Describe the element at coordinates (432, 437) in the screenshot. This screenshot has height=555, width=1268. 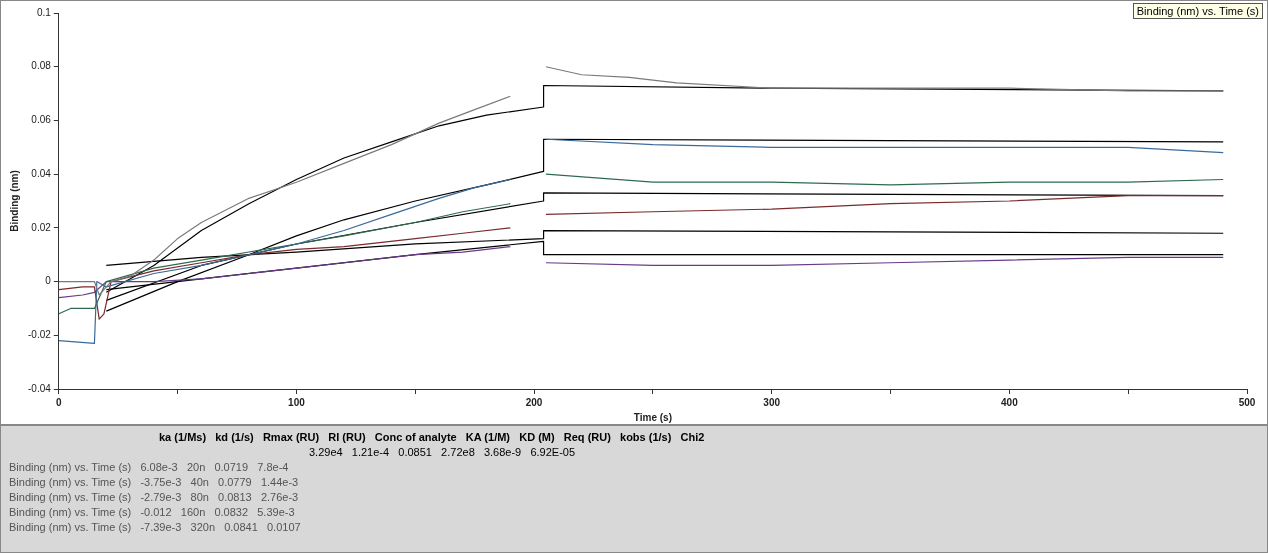
I see `text: ka (1/Ms) kd (1/s) Rmax (RU) RI (RU) Conc of analyte KA (1/M) KD (M) Req (RU) kobs (1/s) Chi2` at that location.